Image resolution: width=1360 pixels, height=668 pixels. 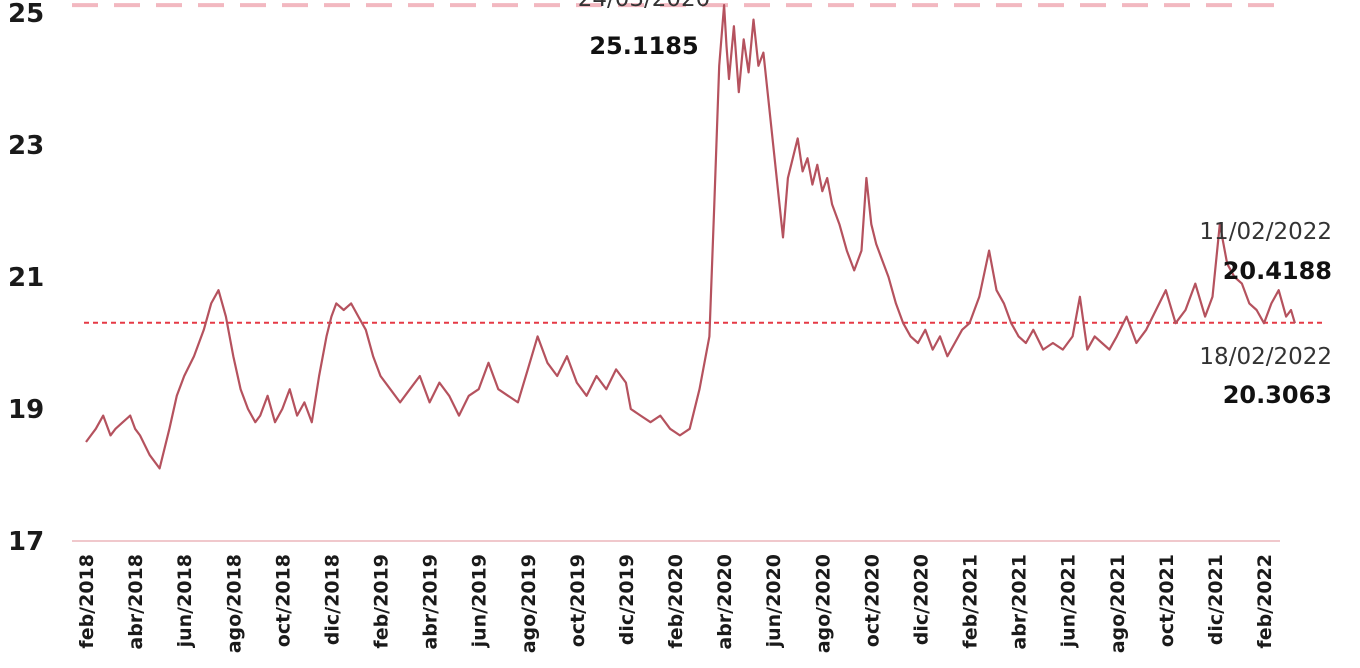 I want to click on x-tick-label: jun/2021, so click(x=1069, y=601).